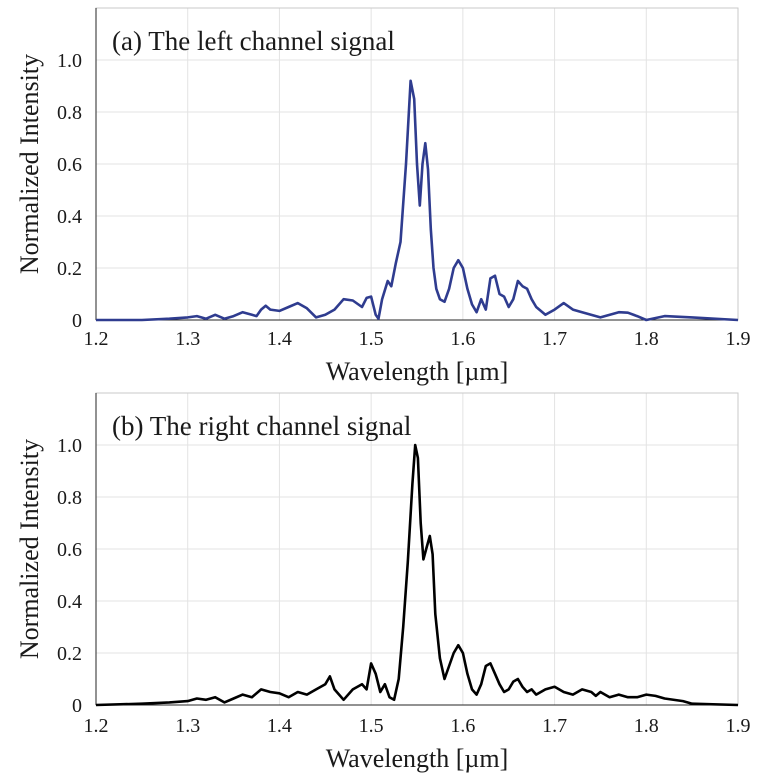 This screenshot has height=778, width=760. I want to click on panel-title: (b) The right channel signal, so click(261, 426).